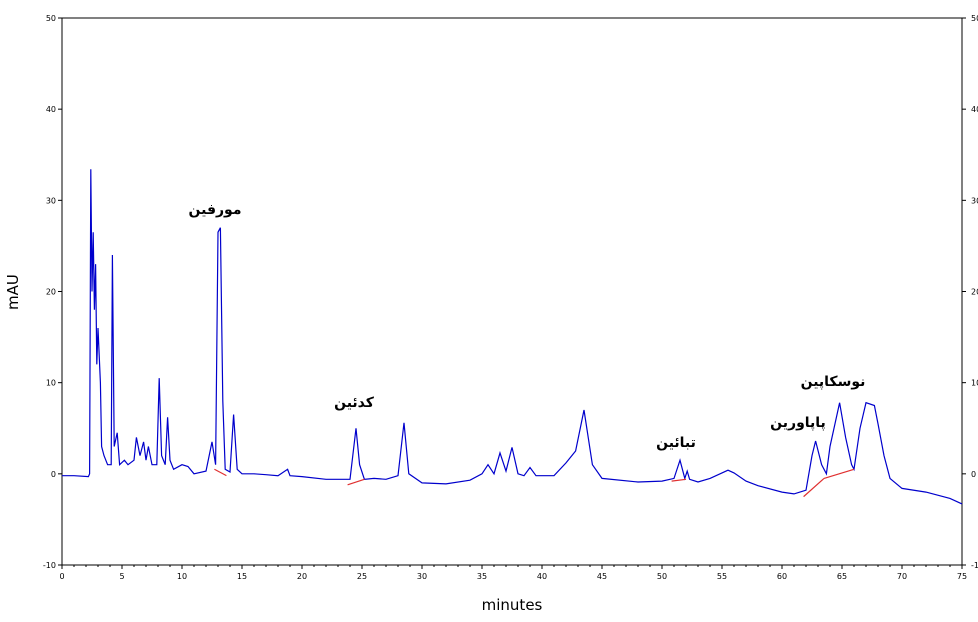 The width and height of the screenshot is (978, 622). What do you see at coordinates (53, 474) in the screenshot?
I see `y-tick-label: 0` at bounding box center [53, 474].